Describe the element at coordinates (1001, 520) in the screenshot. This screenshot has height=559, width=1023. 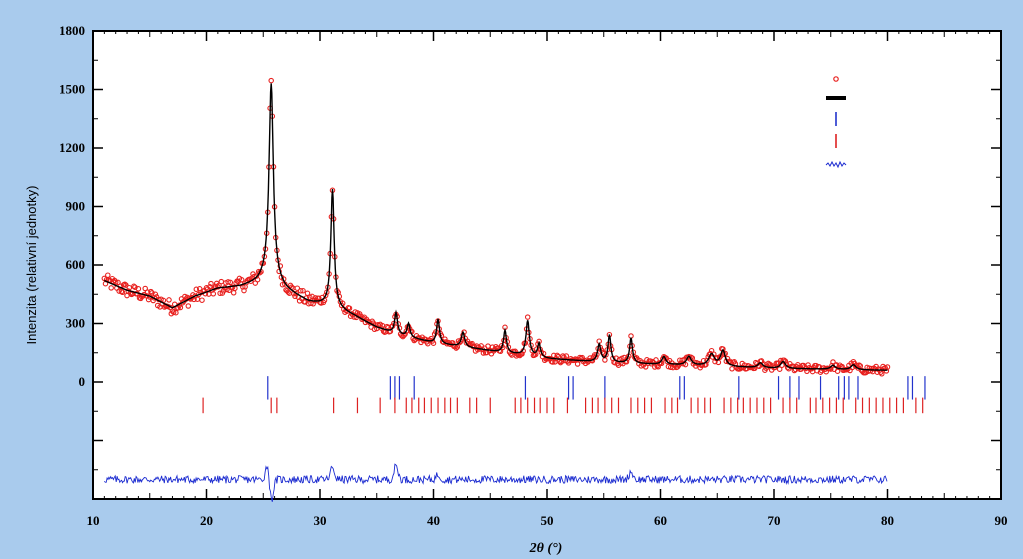
I see `x-tick-label: 90` at that location.